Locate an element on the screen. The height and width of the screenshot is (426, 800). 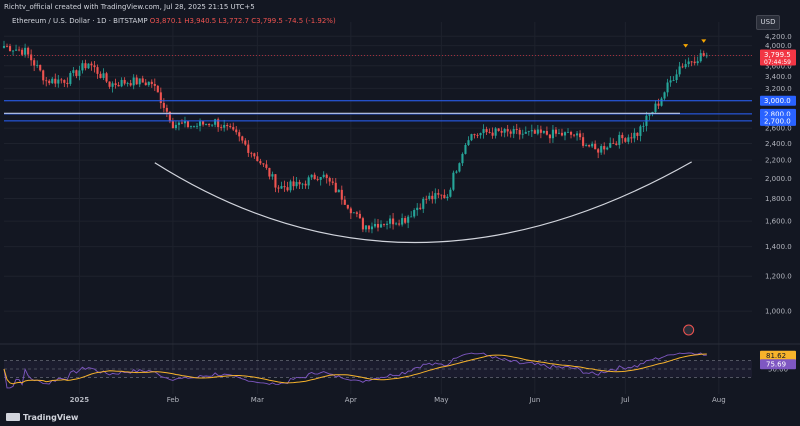
signal-marker is located at coordinates (704, 41).